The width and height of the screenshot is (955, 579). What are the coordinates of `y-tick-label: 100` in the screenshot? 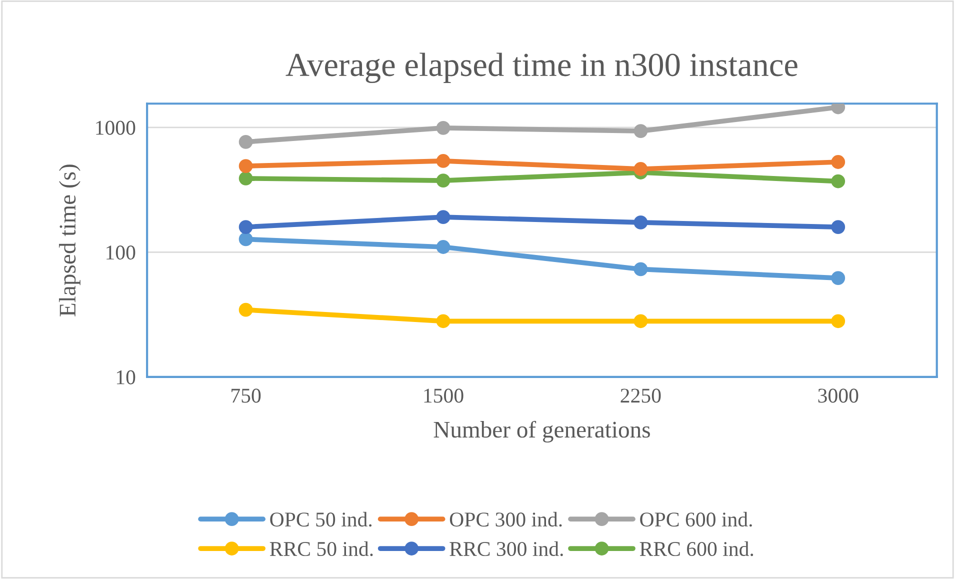 It's located at (121, 253).